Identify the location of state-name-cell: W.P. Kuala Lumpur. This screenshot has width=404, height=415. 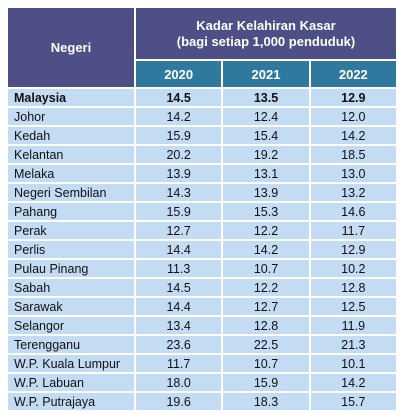
(71, 363).